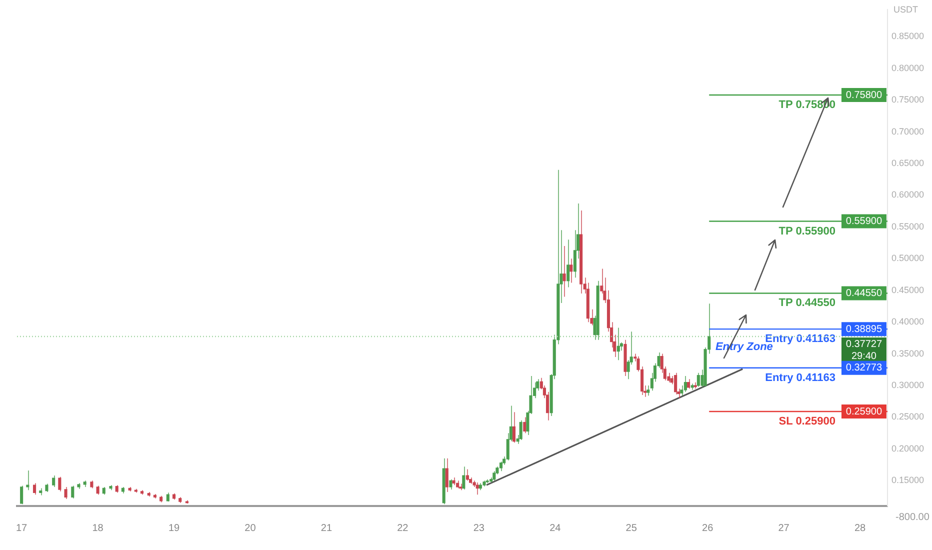 The height and width of the screenshot is (550, 932). Describe the element at coordinates (326, 528) in the screenshot. I see `x-tick-label: 21` at that location.